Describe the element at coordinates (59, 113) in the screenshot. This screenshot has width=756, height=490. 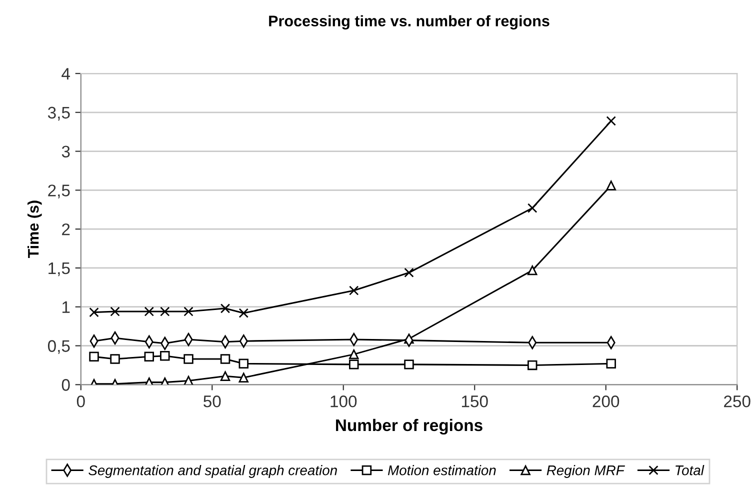
I see `y-tick-label: 3,5` at that location.